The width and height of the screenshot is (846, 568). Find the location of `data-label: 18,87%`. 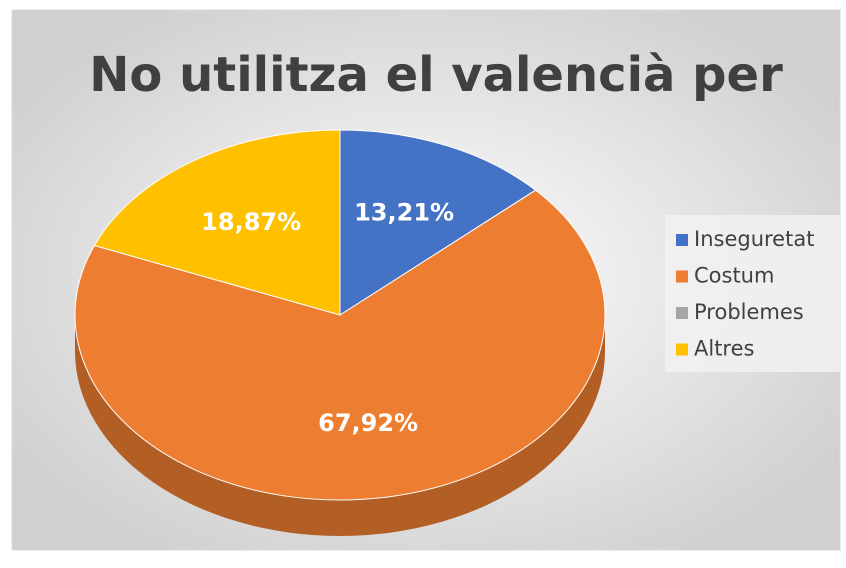

data-label: 18,87% is located at coordinates (251, 222).